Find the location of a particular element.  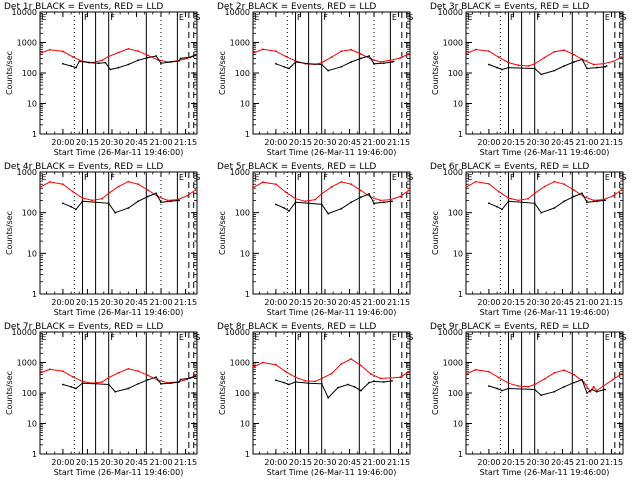

x-tick-label: 20:45 is located at coordinates (349, 462).